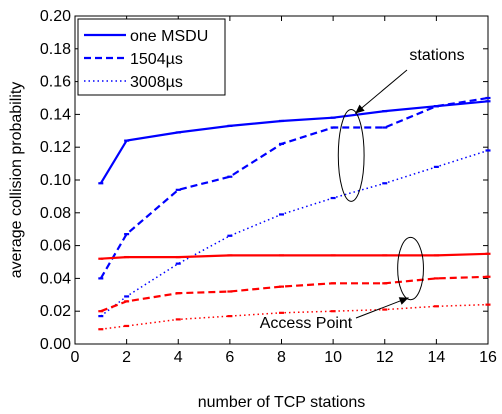 This screenshot has height=414, width=502. Describe the element at coordinates (410, 268) in the screenshot. I see `access-point-ellipse` at that location.